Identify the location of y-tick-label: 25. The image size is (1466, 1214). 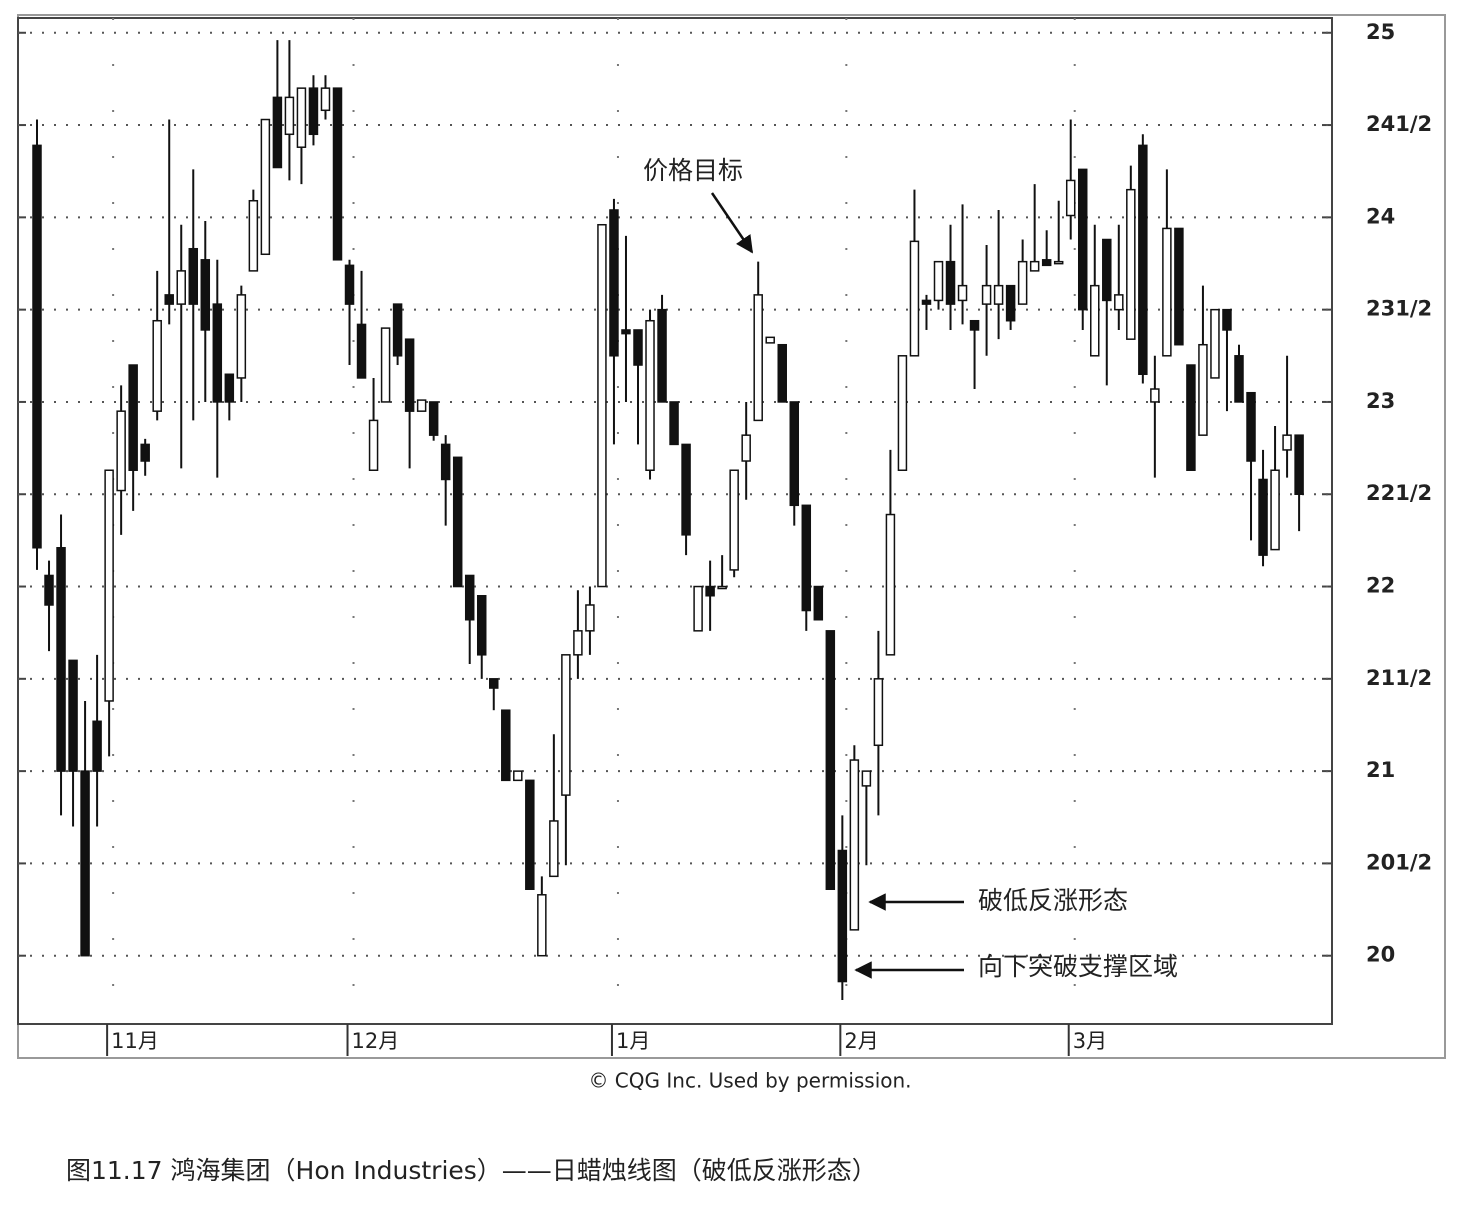
(1380, 32).